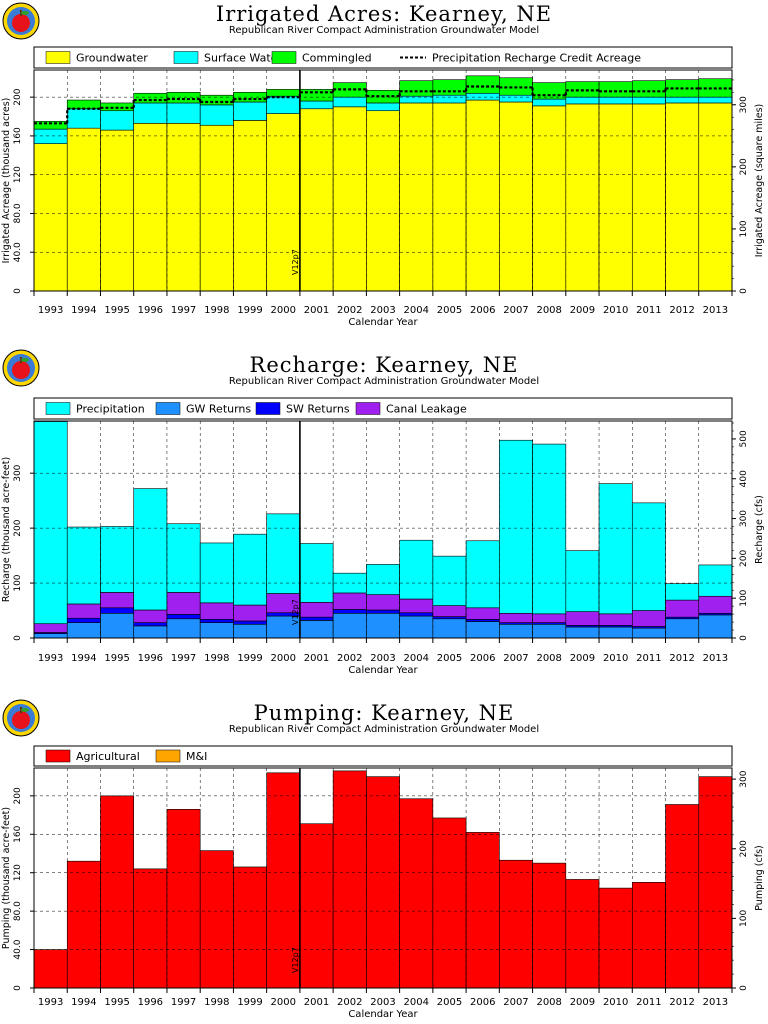  Describe the element at coordinates (536, 58) in the screenshot. I see `legend-label: Precipitation Recharge Credit Acreage` at that location.